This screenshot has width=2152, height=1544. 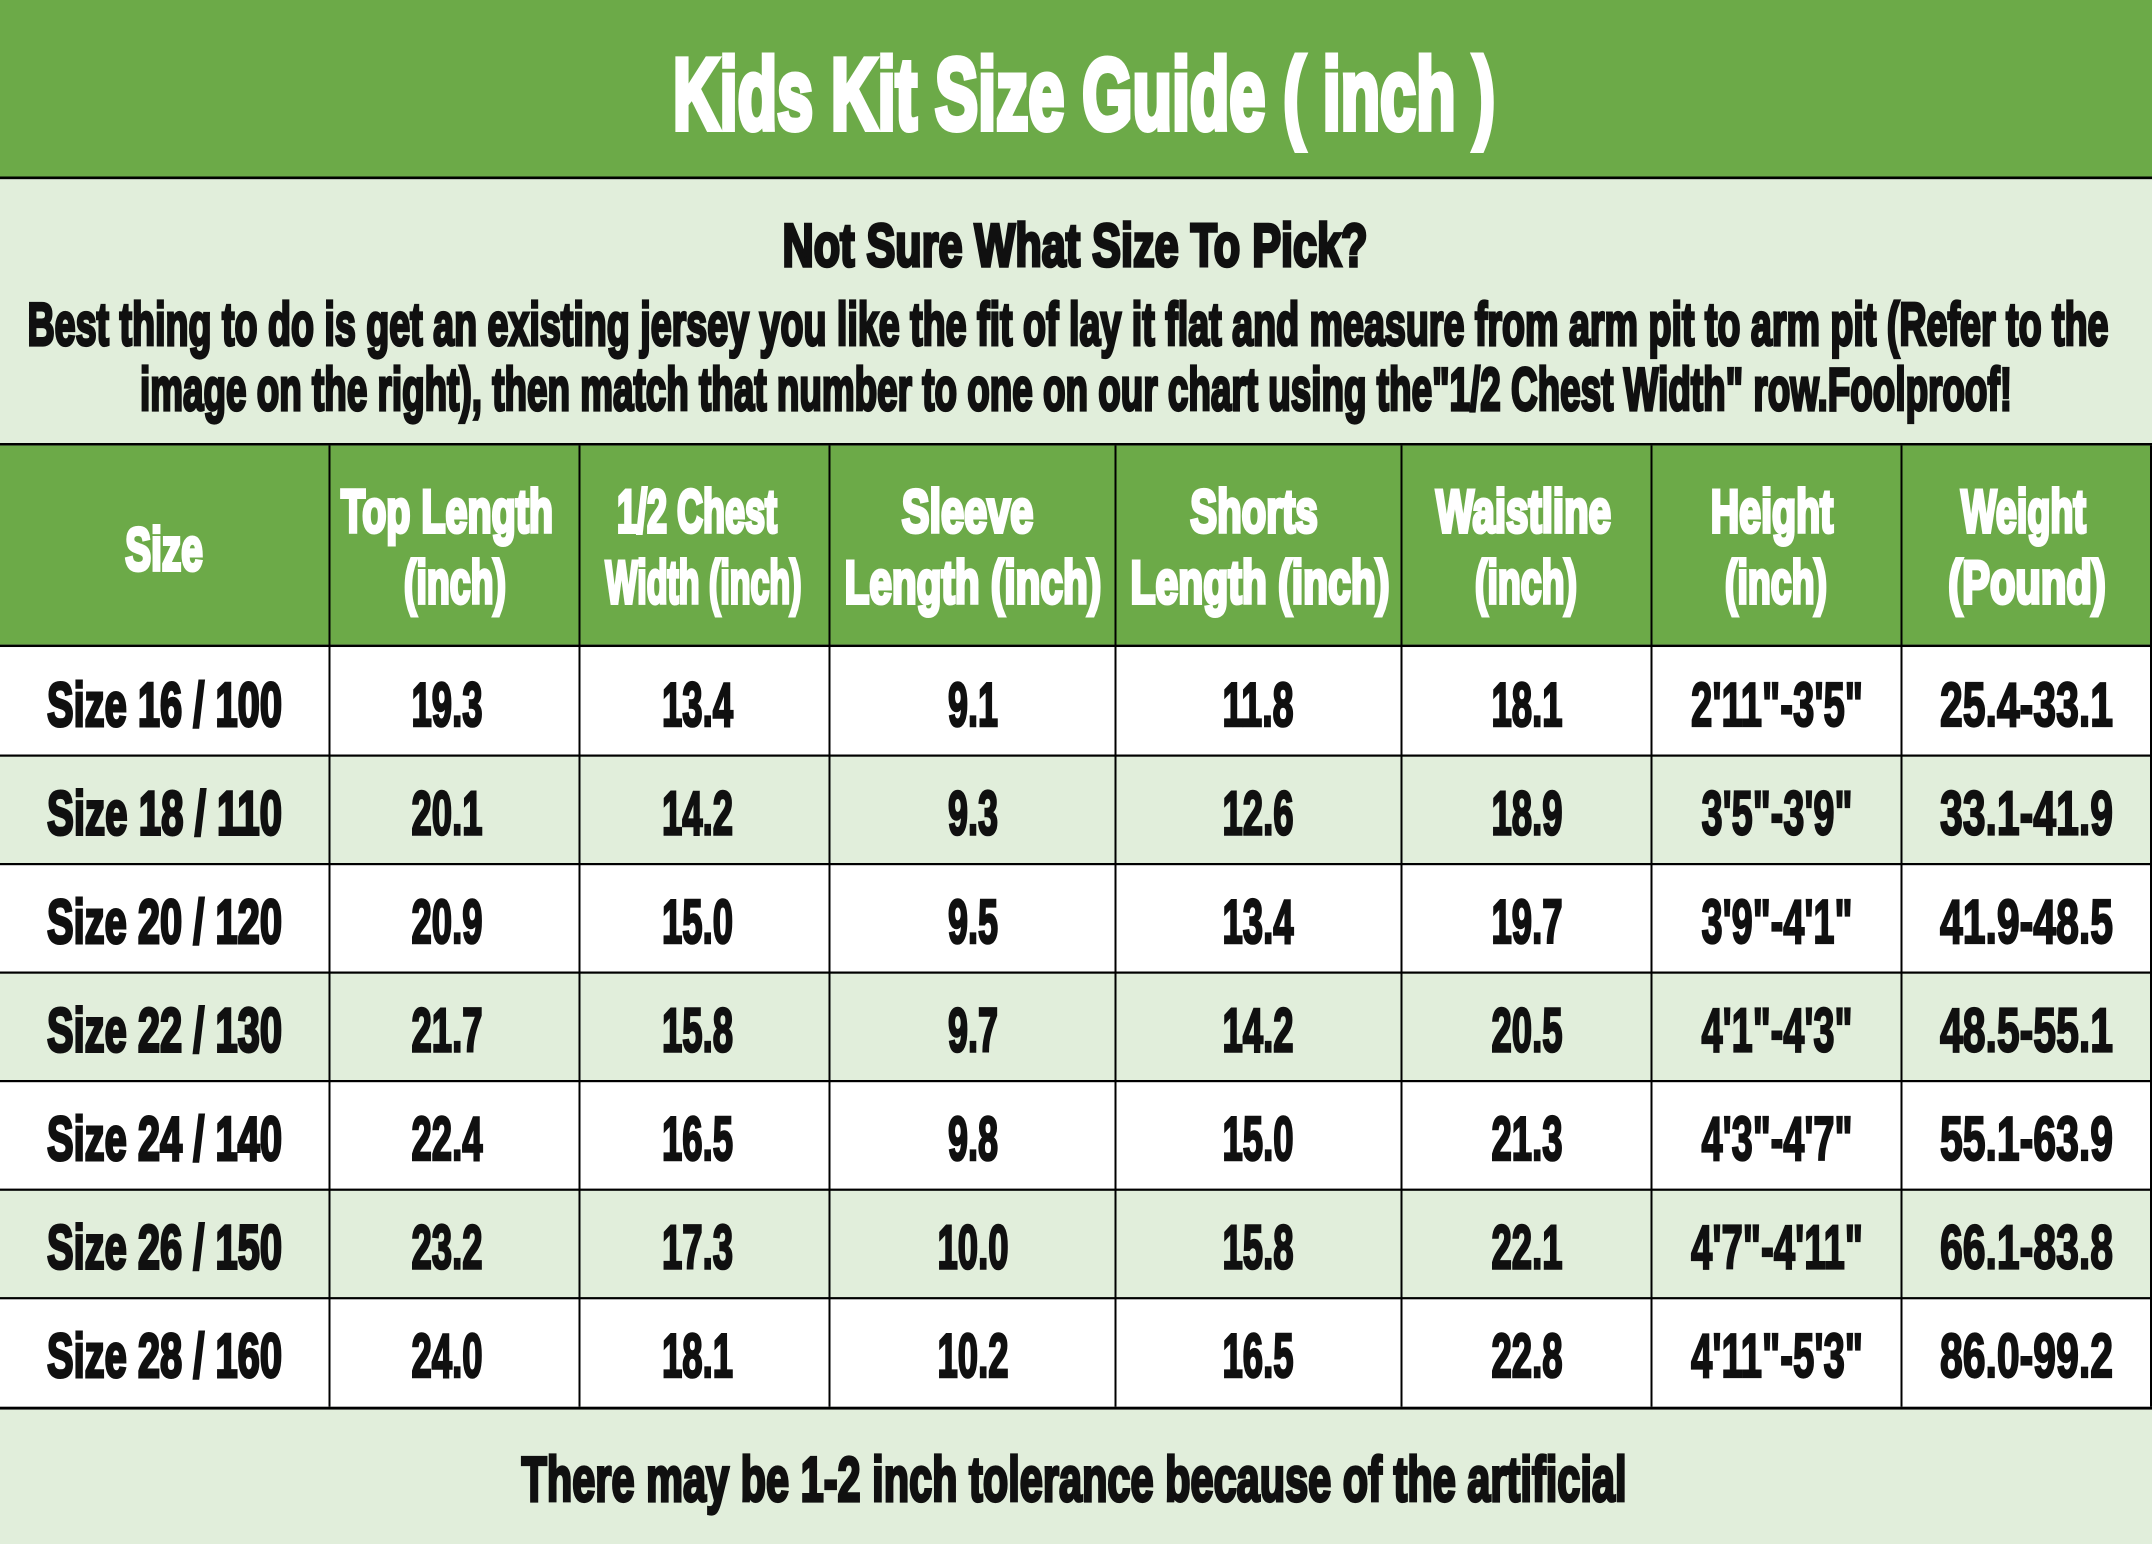 I want to click on svg-text: 21.3, so click(x=1527, y=1139).